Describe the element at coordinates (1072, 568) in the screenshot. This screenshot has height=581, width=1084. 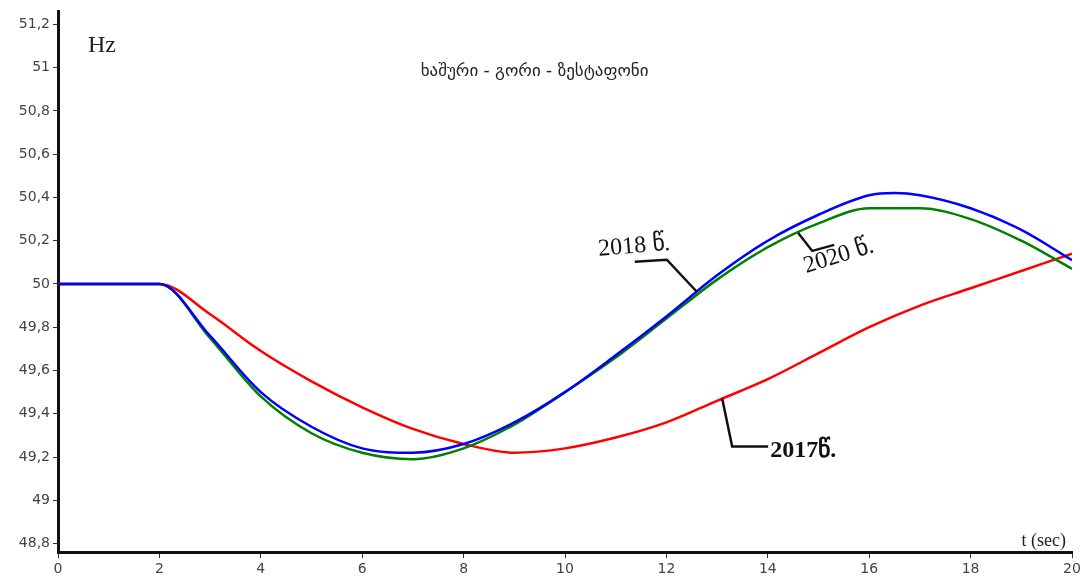
I see `x-tick-label: 20` at that location.